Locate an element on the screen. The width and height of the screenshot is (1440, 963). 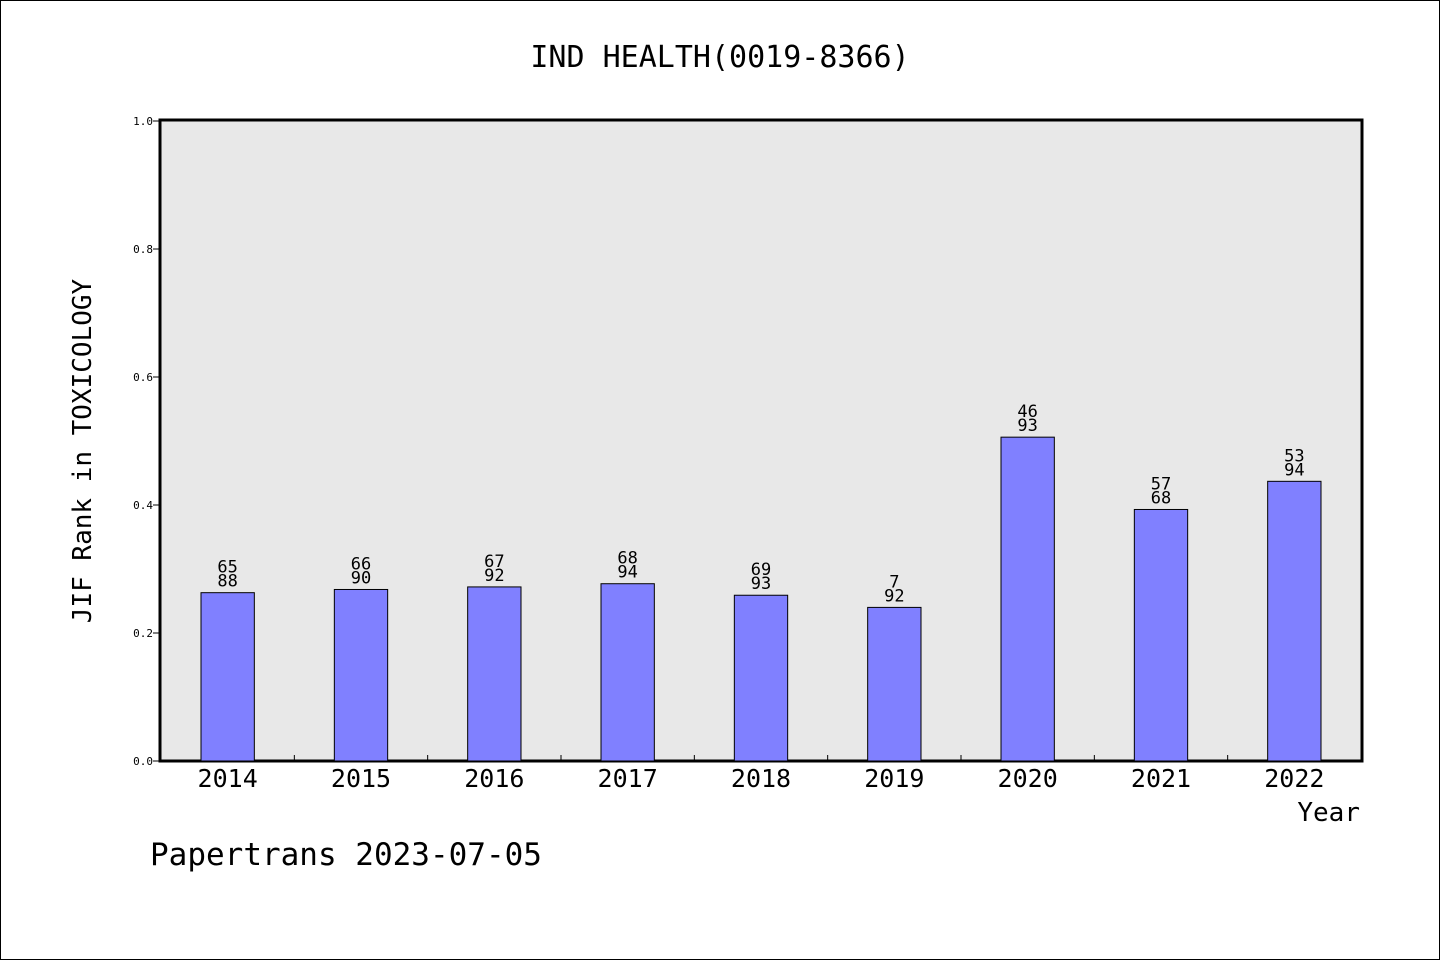
x-tick-label-2021: 2021 is located at coordinates (1161, 778).